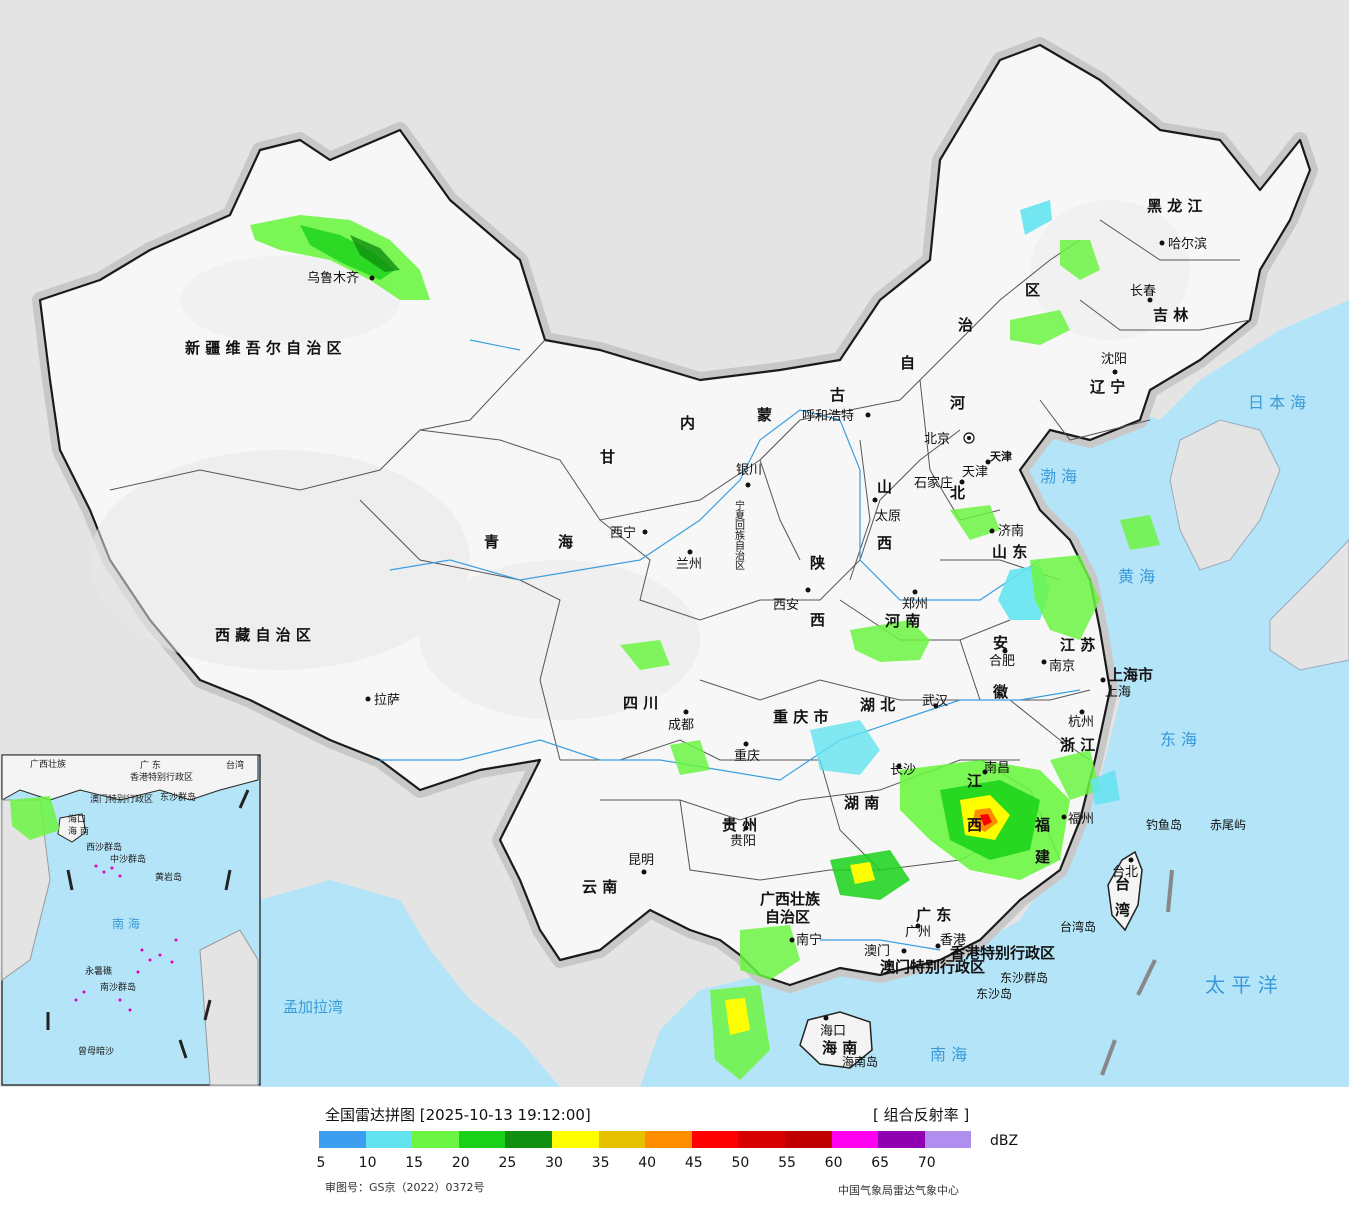  What do you see at coordinates (313, 1007) in the screenshot?
I see `sea-mengjiala: 孟加拉湾` at bounding box center [313, 1007].